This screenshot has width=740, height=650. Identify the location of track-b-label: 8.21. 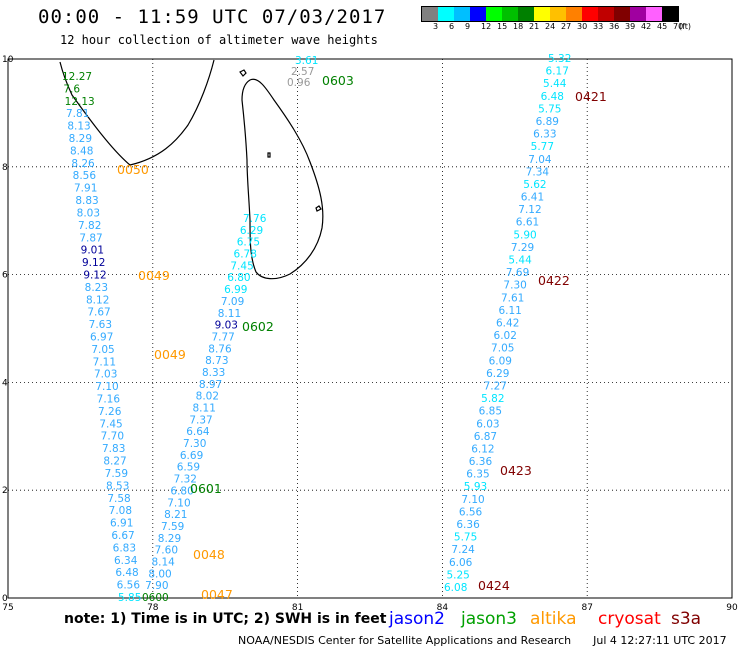
(175, 515).